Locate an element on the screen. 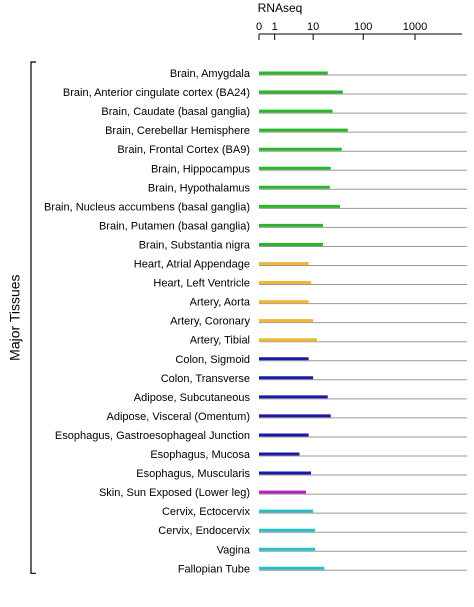 Image resolution: width=474 pixels, height=607 pixels. chart-row: Brain, Caudate (basal ganglia) is located at coordinates (284, 112).